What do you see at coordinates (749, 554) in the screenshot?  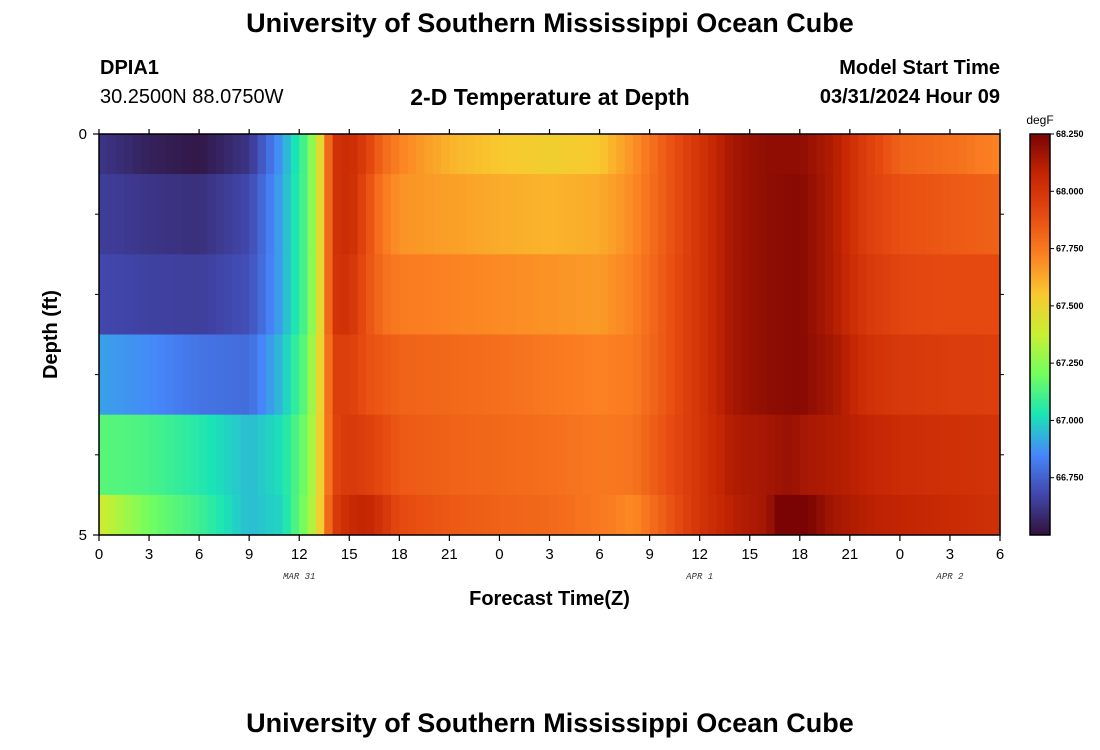 I see `x-tick-label: 15` at bounding box center [749, 554].